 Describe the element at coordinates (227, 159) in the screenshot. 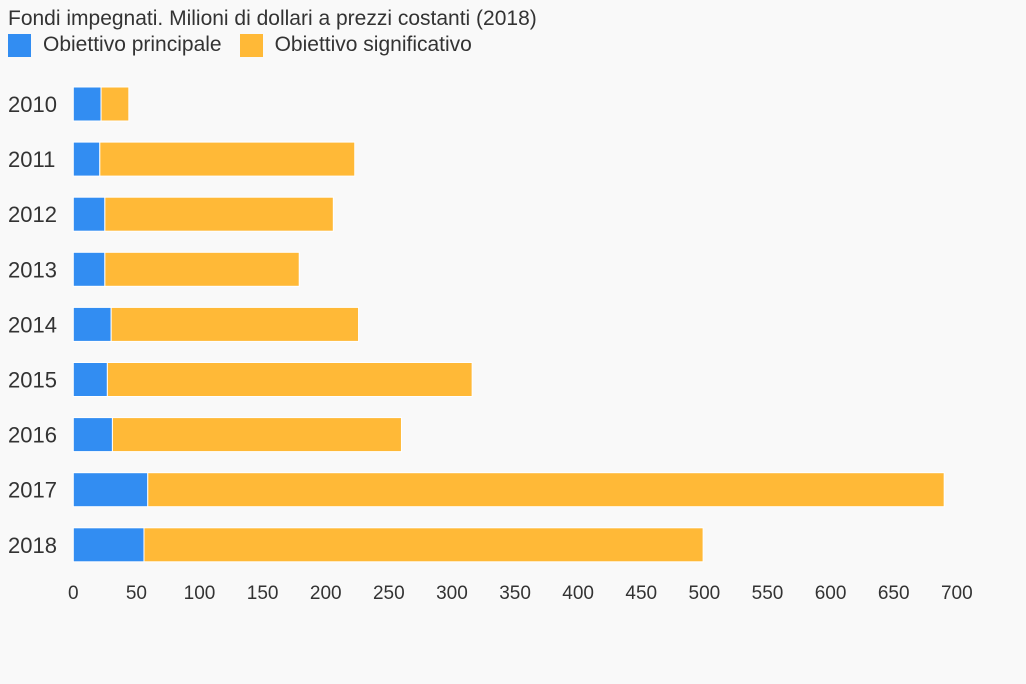

I see `bar-significativo-2011` at that location.